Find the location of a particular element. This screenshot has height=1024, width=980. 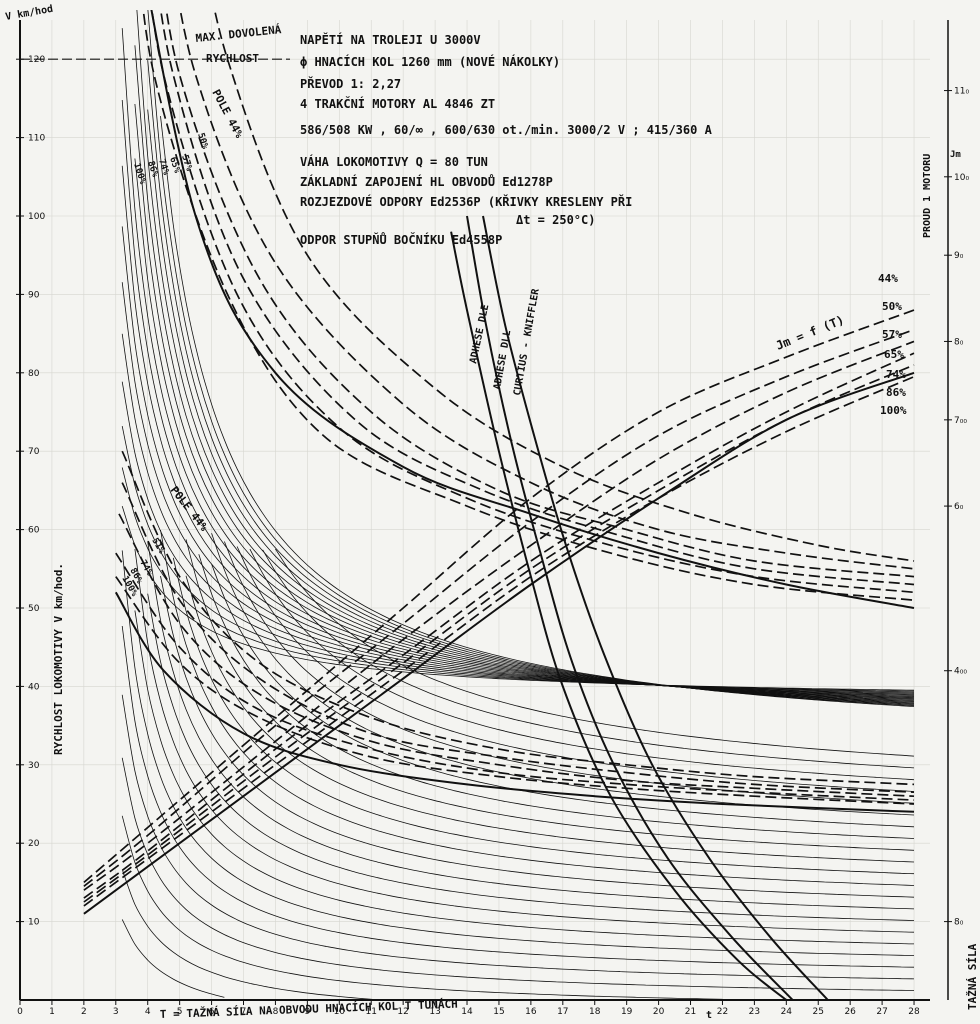

x-tick-label: 5 is located at coordinates (180, 1012).